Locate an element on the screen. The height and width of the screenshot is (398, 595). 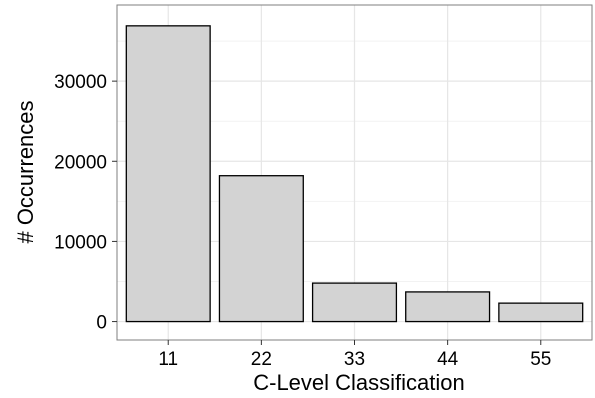
x-tick-label: 55 is located at coordinates (540, 359).